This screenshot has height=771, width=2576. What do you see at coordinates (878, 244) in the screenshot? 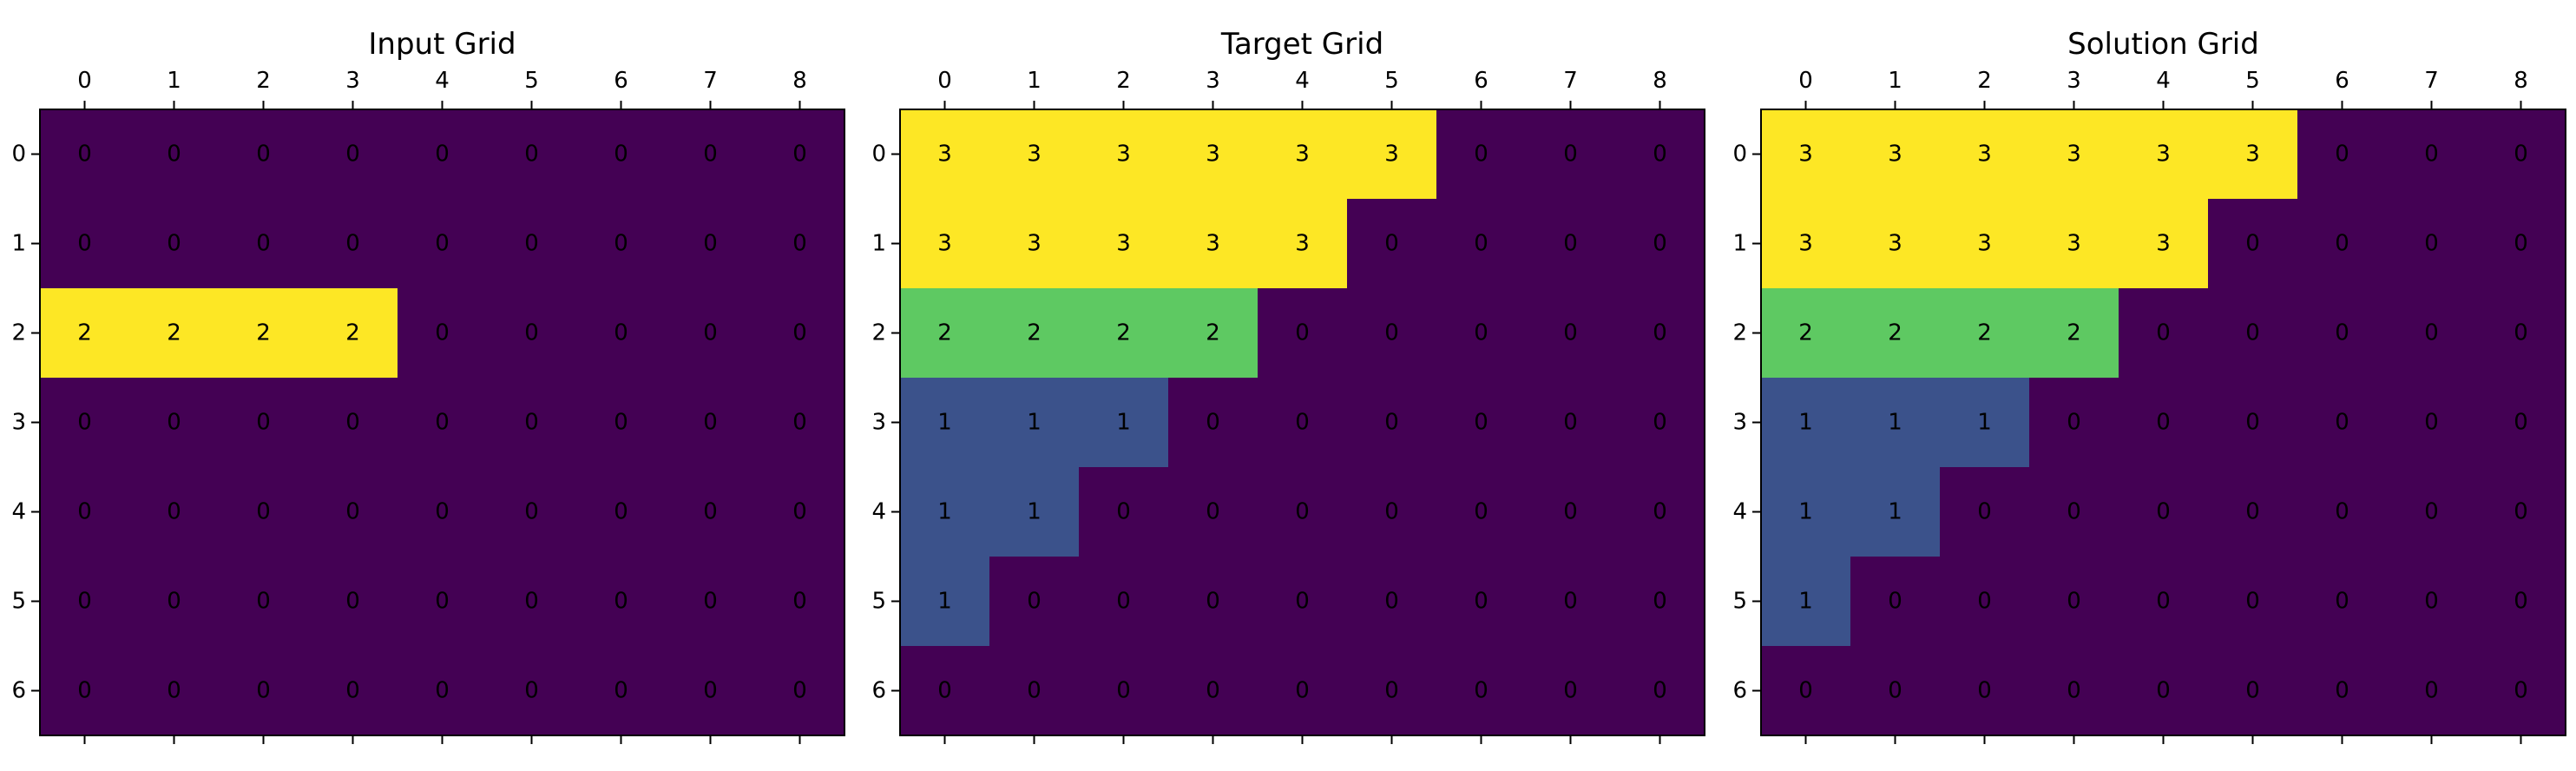
I see `y-tick-label: 1` at bounding box center [878, 244].